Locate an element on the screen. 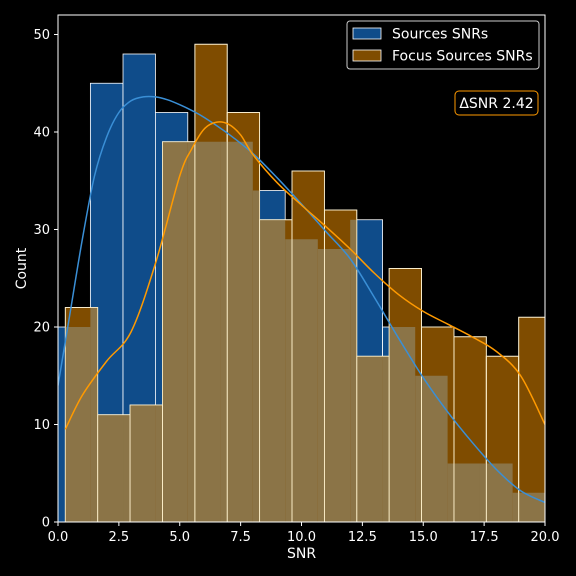  y-tick-label: 30 is located at coordinates (41, 230).